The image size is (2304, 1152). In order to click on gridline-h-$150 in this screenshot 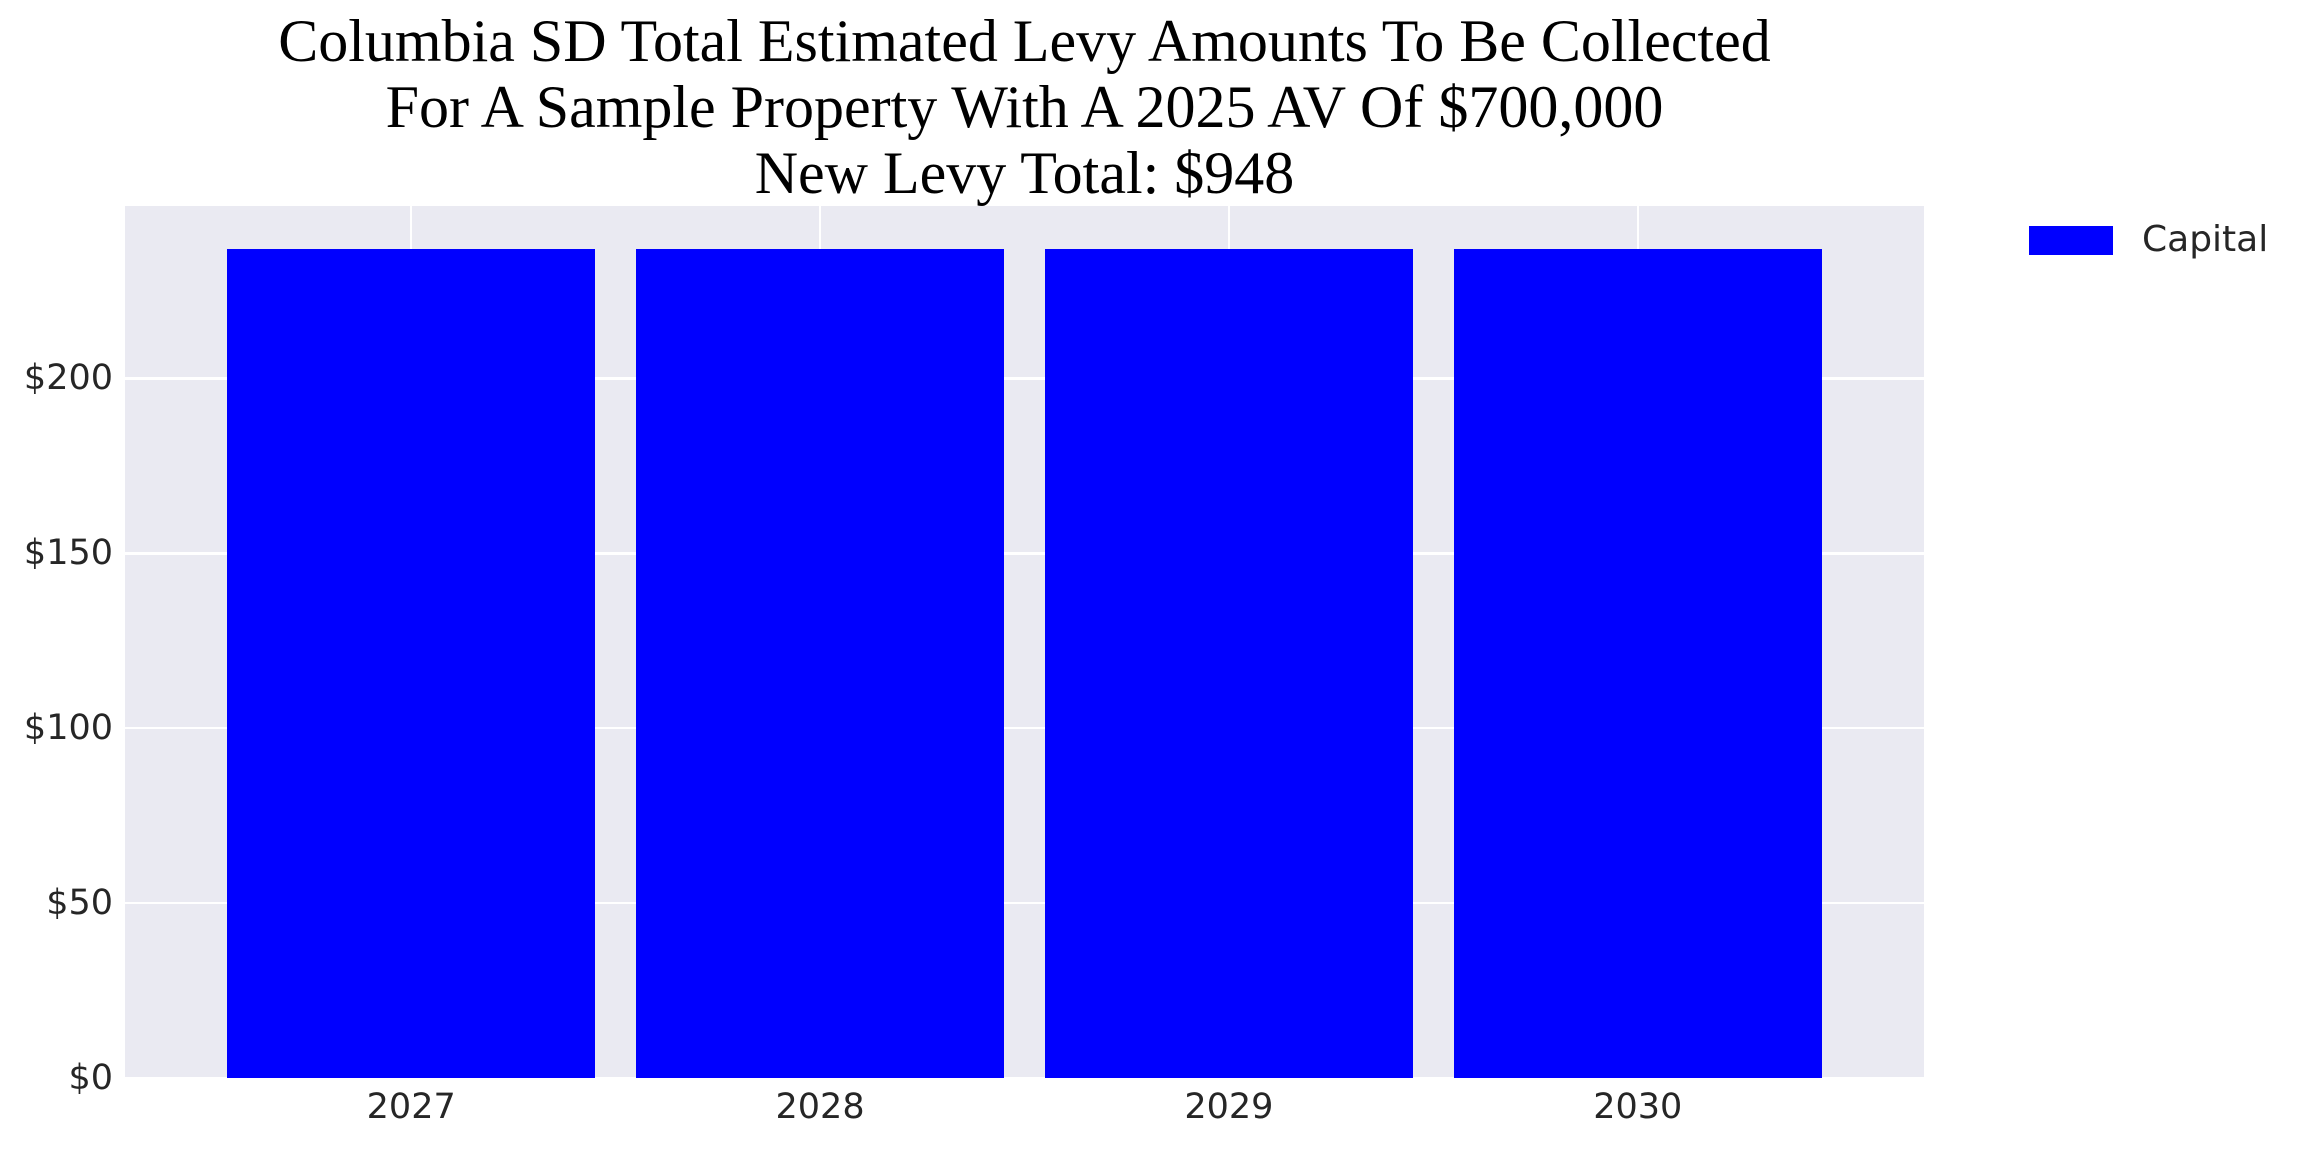, I will do `click(1024, 553)`.